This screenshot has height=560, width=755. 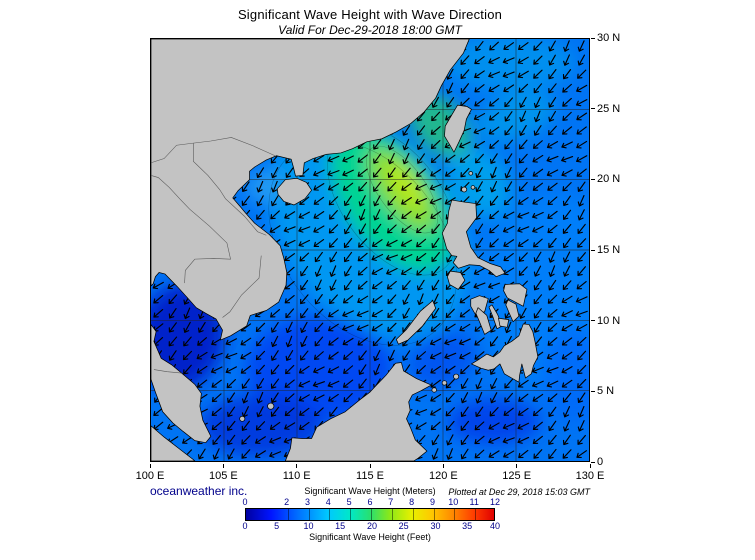 What do you see at coordinates (340, 526) in the screenshot?
I see `feet-tick-label: 15` at bounding box center [340, 526].